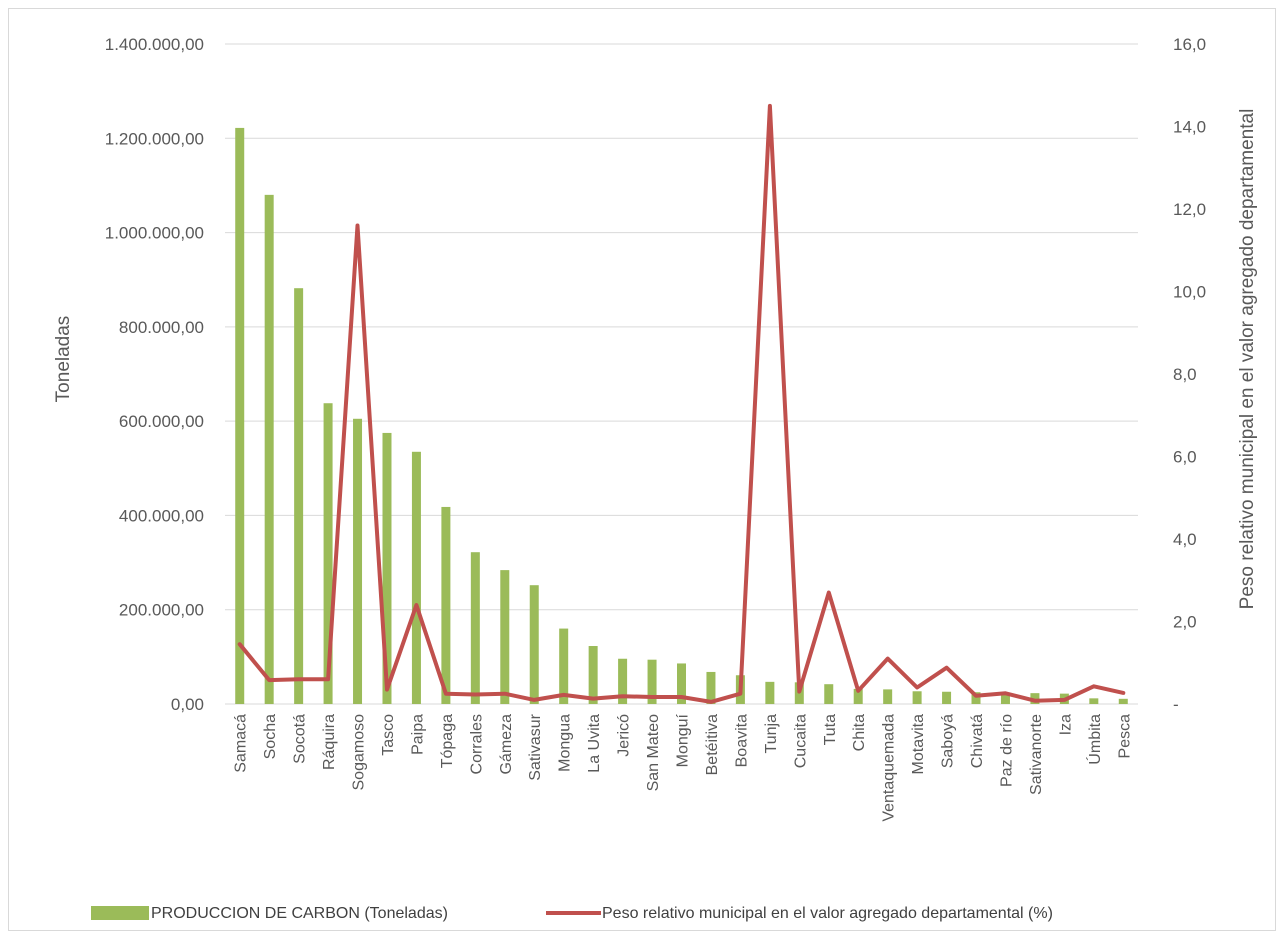 The image size is (1284, 939). I want to click on y-right-tick-label: 14,0, so click(1189, 127).